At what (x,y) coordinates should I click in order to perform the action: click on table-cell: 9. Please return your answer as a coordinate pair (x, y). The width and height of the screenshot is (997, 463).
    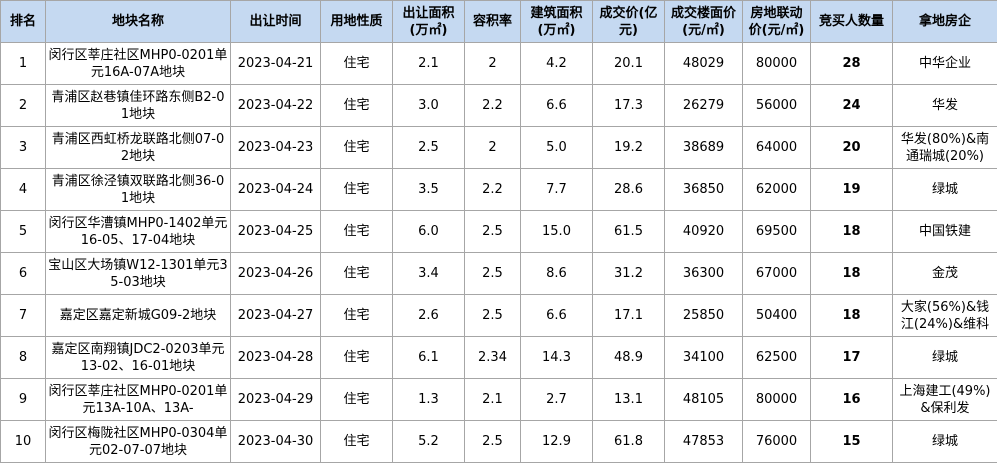
    Looking at the image, I should click on (23, 399).